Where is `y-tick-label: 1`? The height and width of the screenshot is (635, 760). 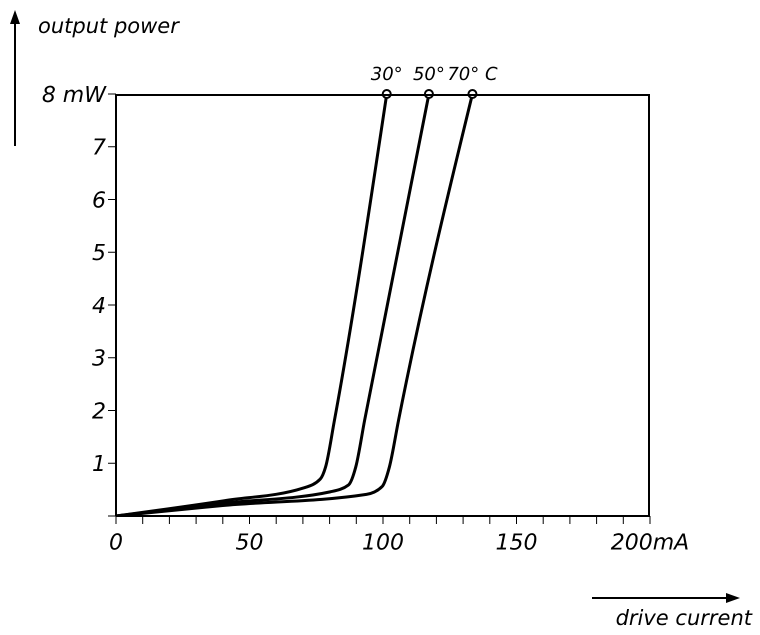 y-tick-label: 1 is located at coordinates (99, 465).